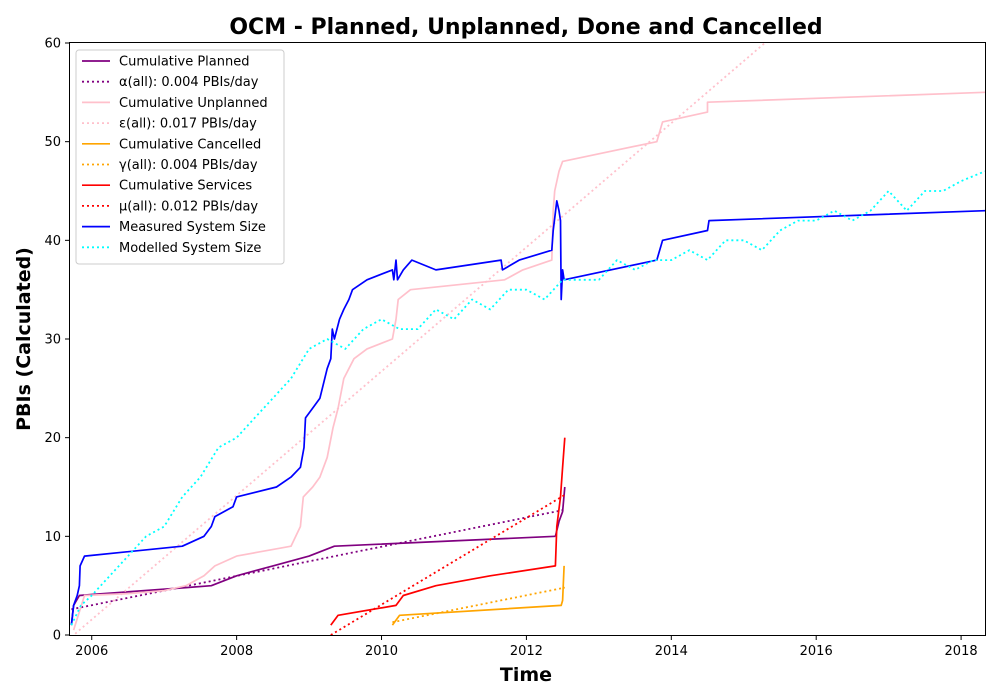 The height and width of the screenshot is (700, 1000). What do you see at coordinates (91, 651) in the screenshot?
I see `x-tick-label: 2006` at bounding box center [91, 651].